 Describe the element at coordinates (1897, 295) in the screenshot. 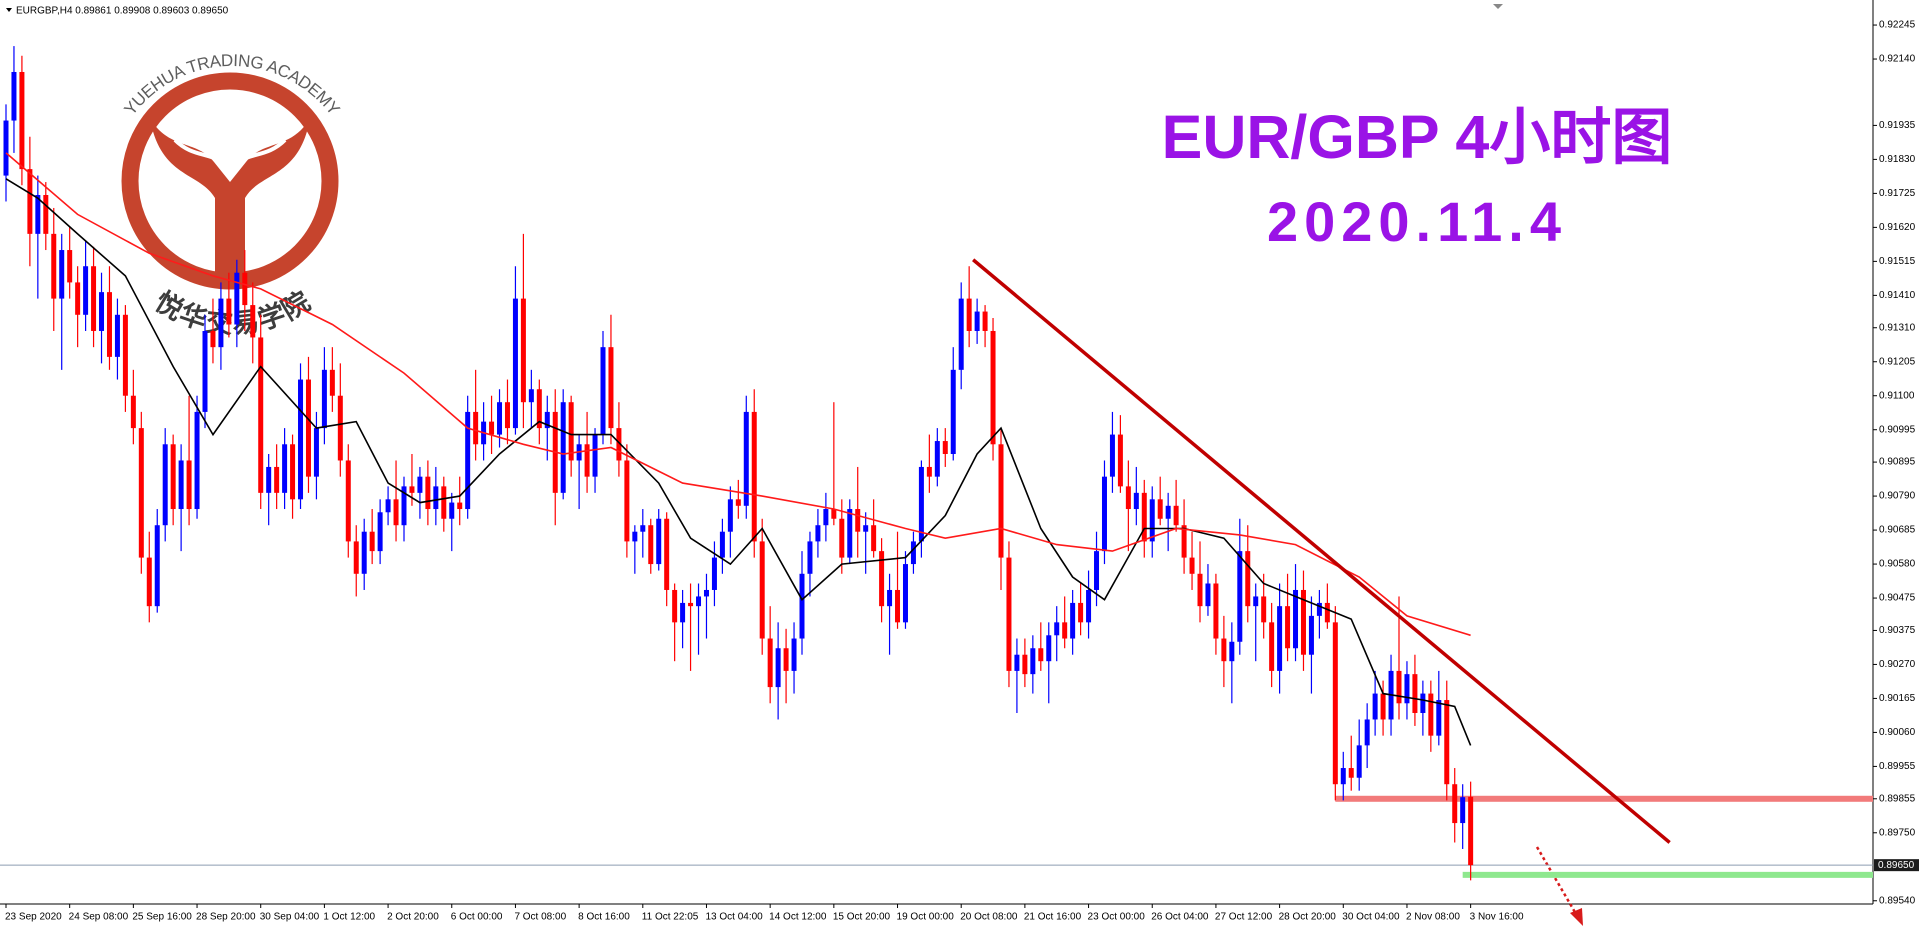

I see `y-tick-label: 0.91410` at that location.